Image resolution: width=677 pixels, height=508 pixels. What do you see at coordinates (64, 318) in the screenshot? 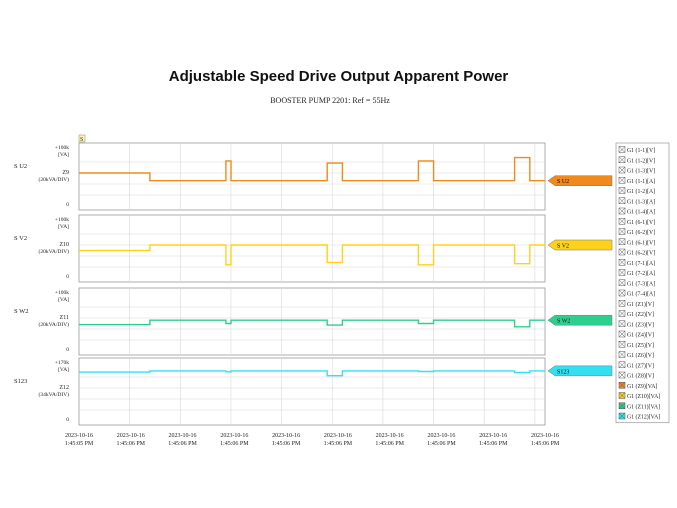
I see `panel-3-channel-label: Z11` at bounding box center [64, 318].